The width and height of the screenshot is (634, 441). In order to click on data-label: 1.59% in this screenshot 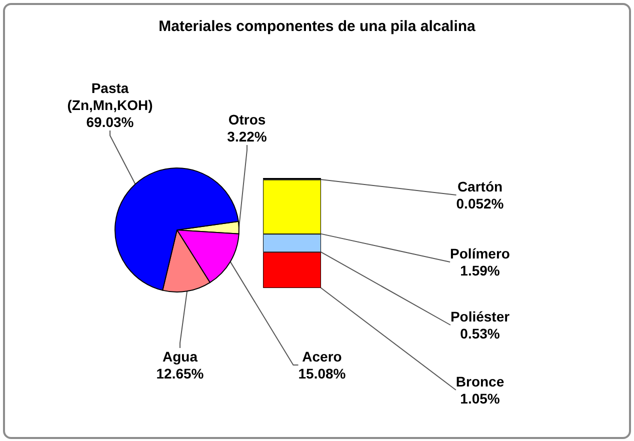, I will do `click(480, 270)`.